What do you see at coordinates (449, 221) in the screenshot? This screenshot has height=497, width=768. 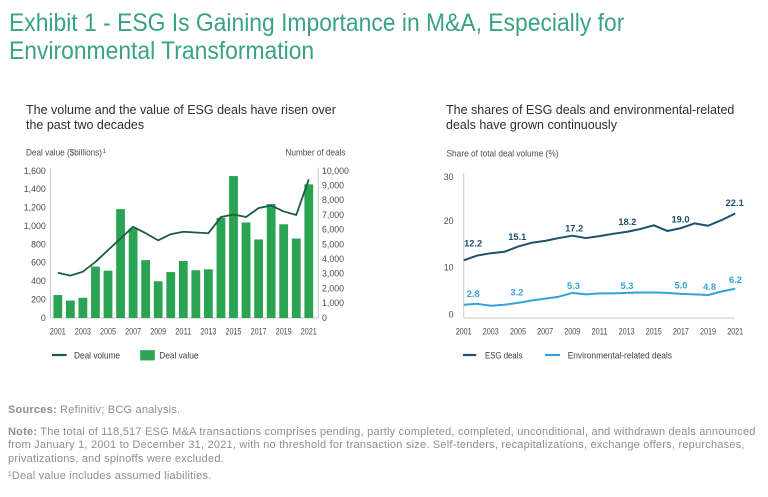 I see `svg-text: 20` at bounding box center [449, 221].